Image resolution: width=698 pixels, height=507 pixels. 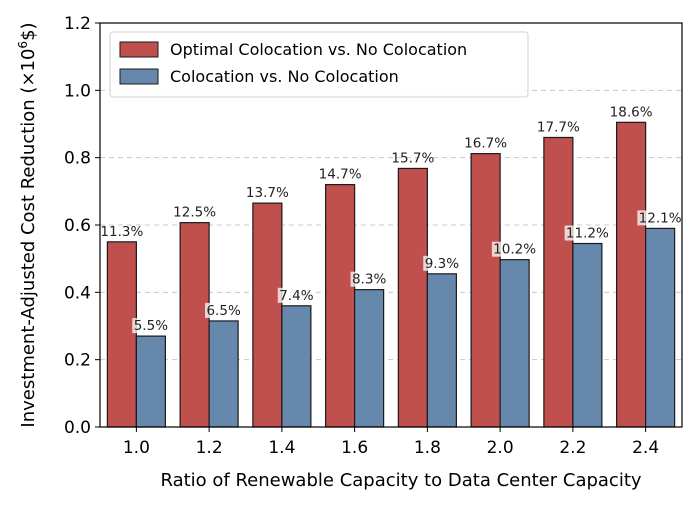 I want to click on data-label: 11.2%, so click(x=587, y=234).